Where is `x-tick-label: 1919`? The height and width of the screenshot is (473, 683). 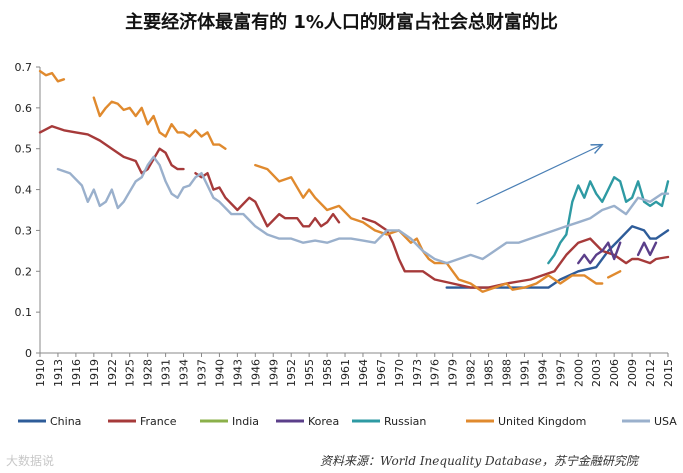 x-tick-label: 1919 is located at coordinates (94, 373).